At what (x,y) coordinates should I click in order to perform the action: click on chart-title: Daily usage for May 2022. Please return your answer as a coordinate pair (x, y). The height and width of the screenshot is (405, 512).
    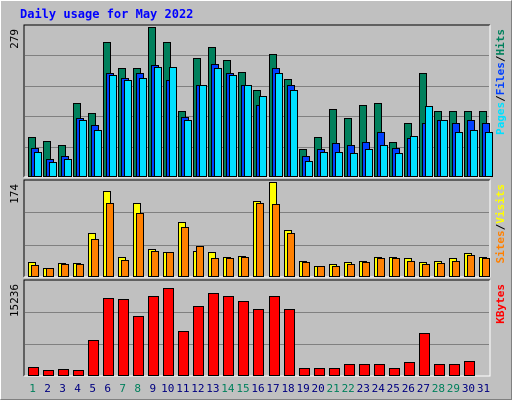
    Looking at the image, I should click on (106, 14).